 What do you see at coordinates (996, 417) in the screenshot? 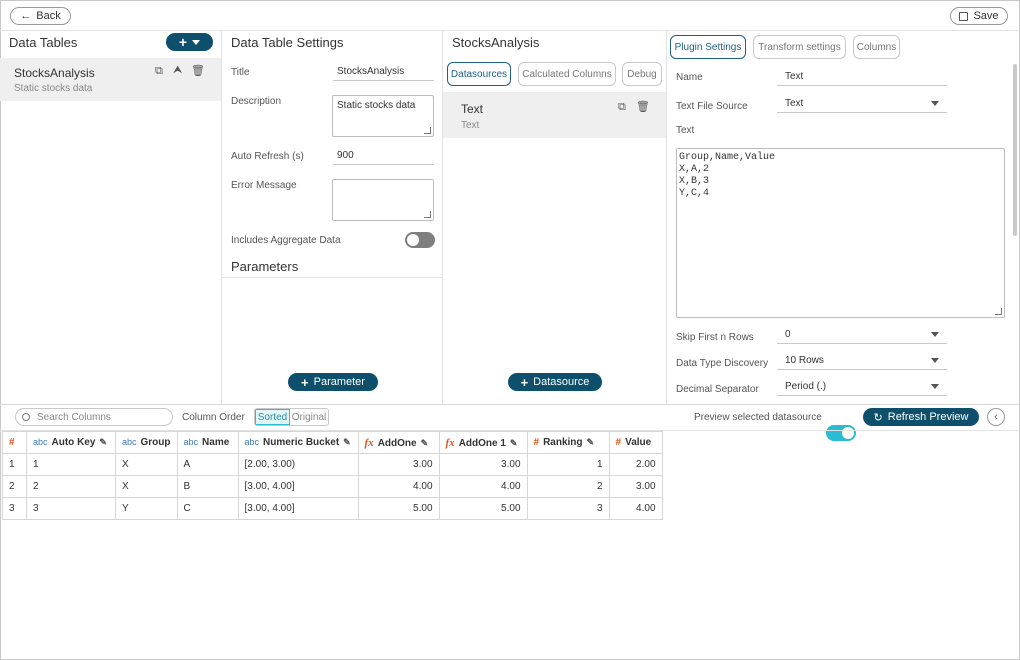
I see `collapse-chevron-left-icon: ‹` at bounding box center [996, 417].